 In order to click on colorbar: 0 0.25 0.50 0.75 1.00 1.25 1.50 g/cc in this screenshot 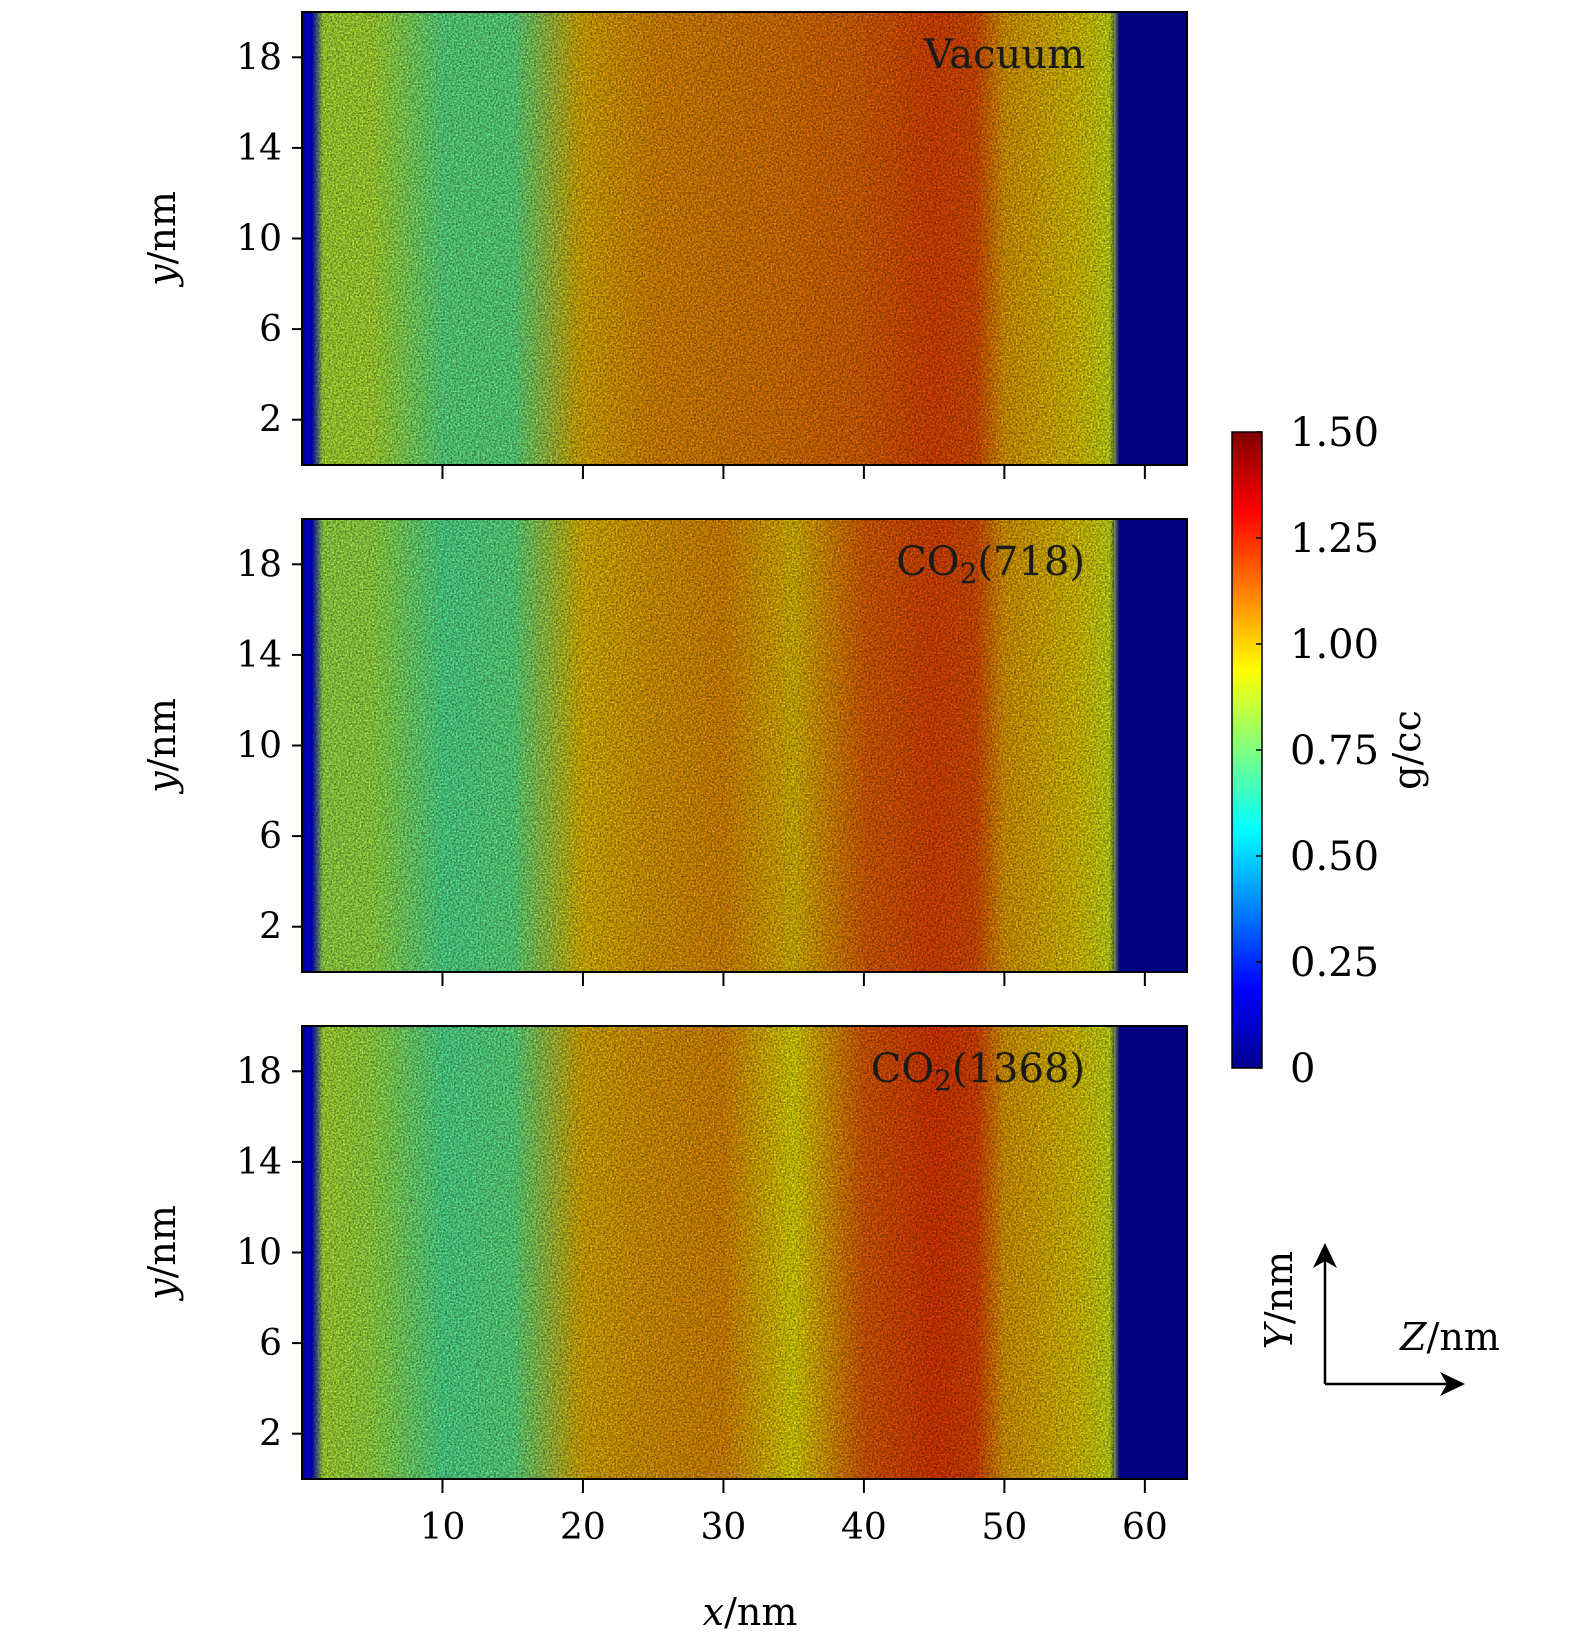, I will do `click(1330, 751)`.